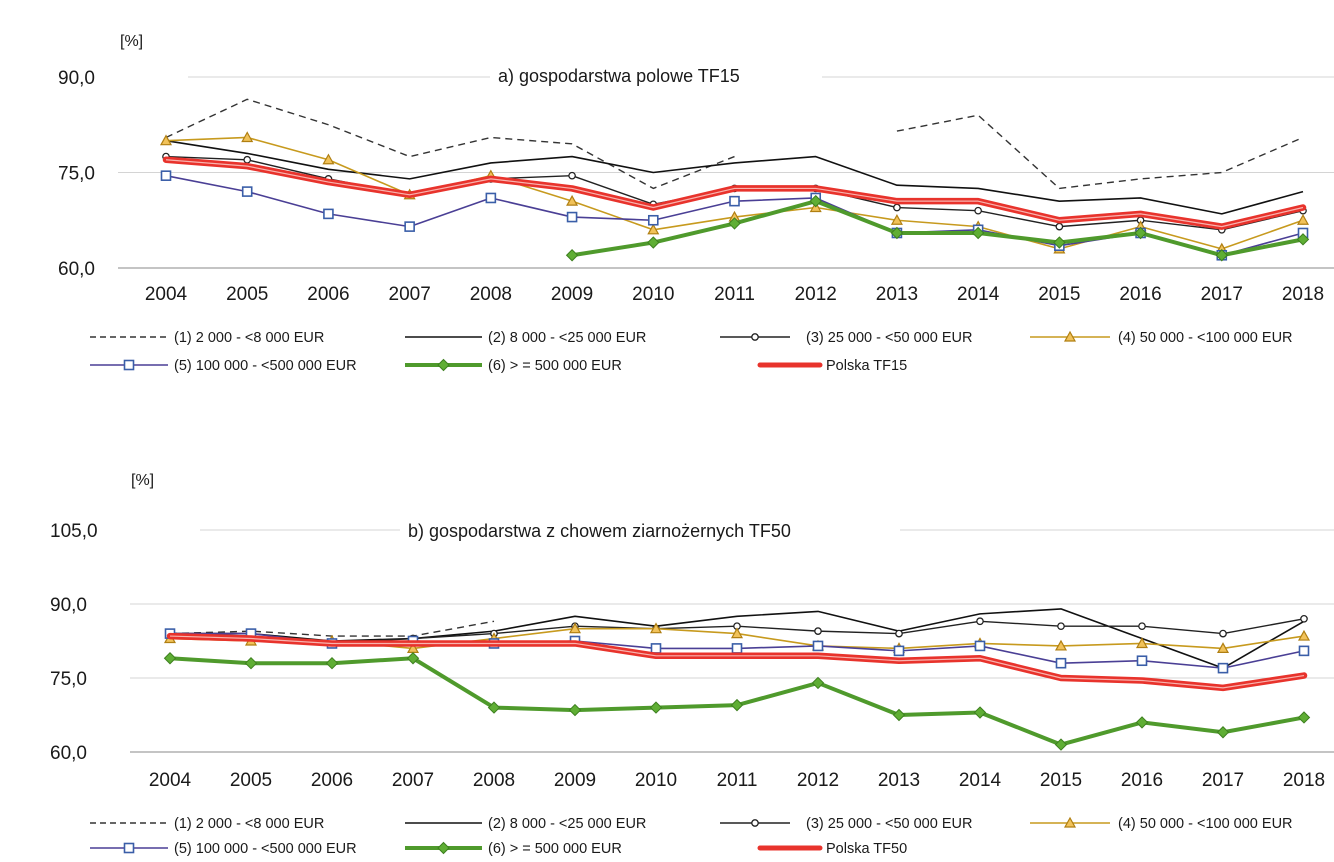  What do you see at coordinates (68, 753) in the screenshot?
I see `y-tick-label: 60,0` at bounding box center [68, 753].